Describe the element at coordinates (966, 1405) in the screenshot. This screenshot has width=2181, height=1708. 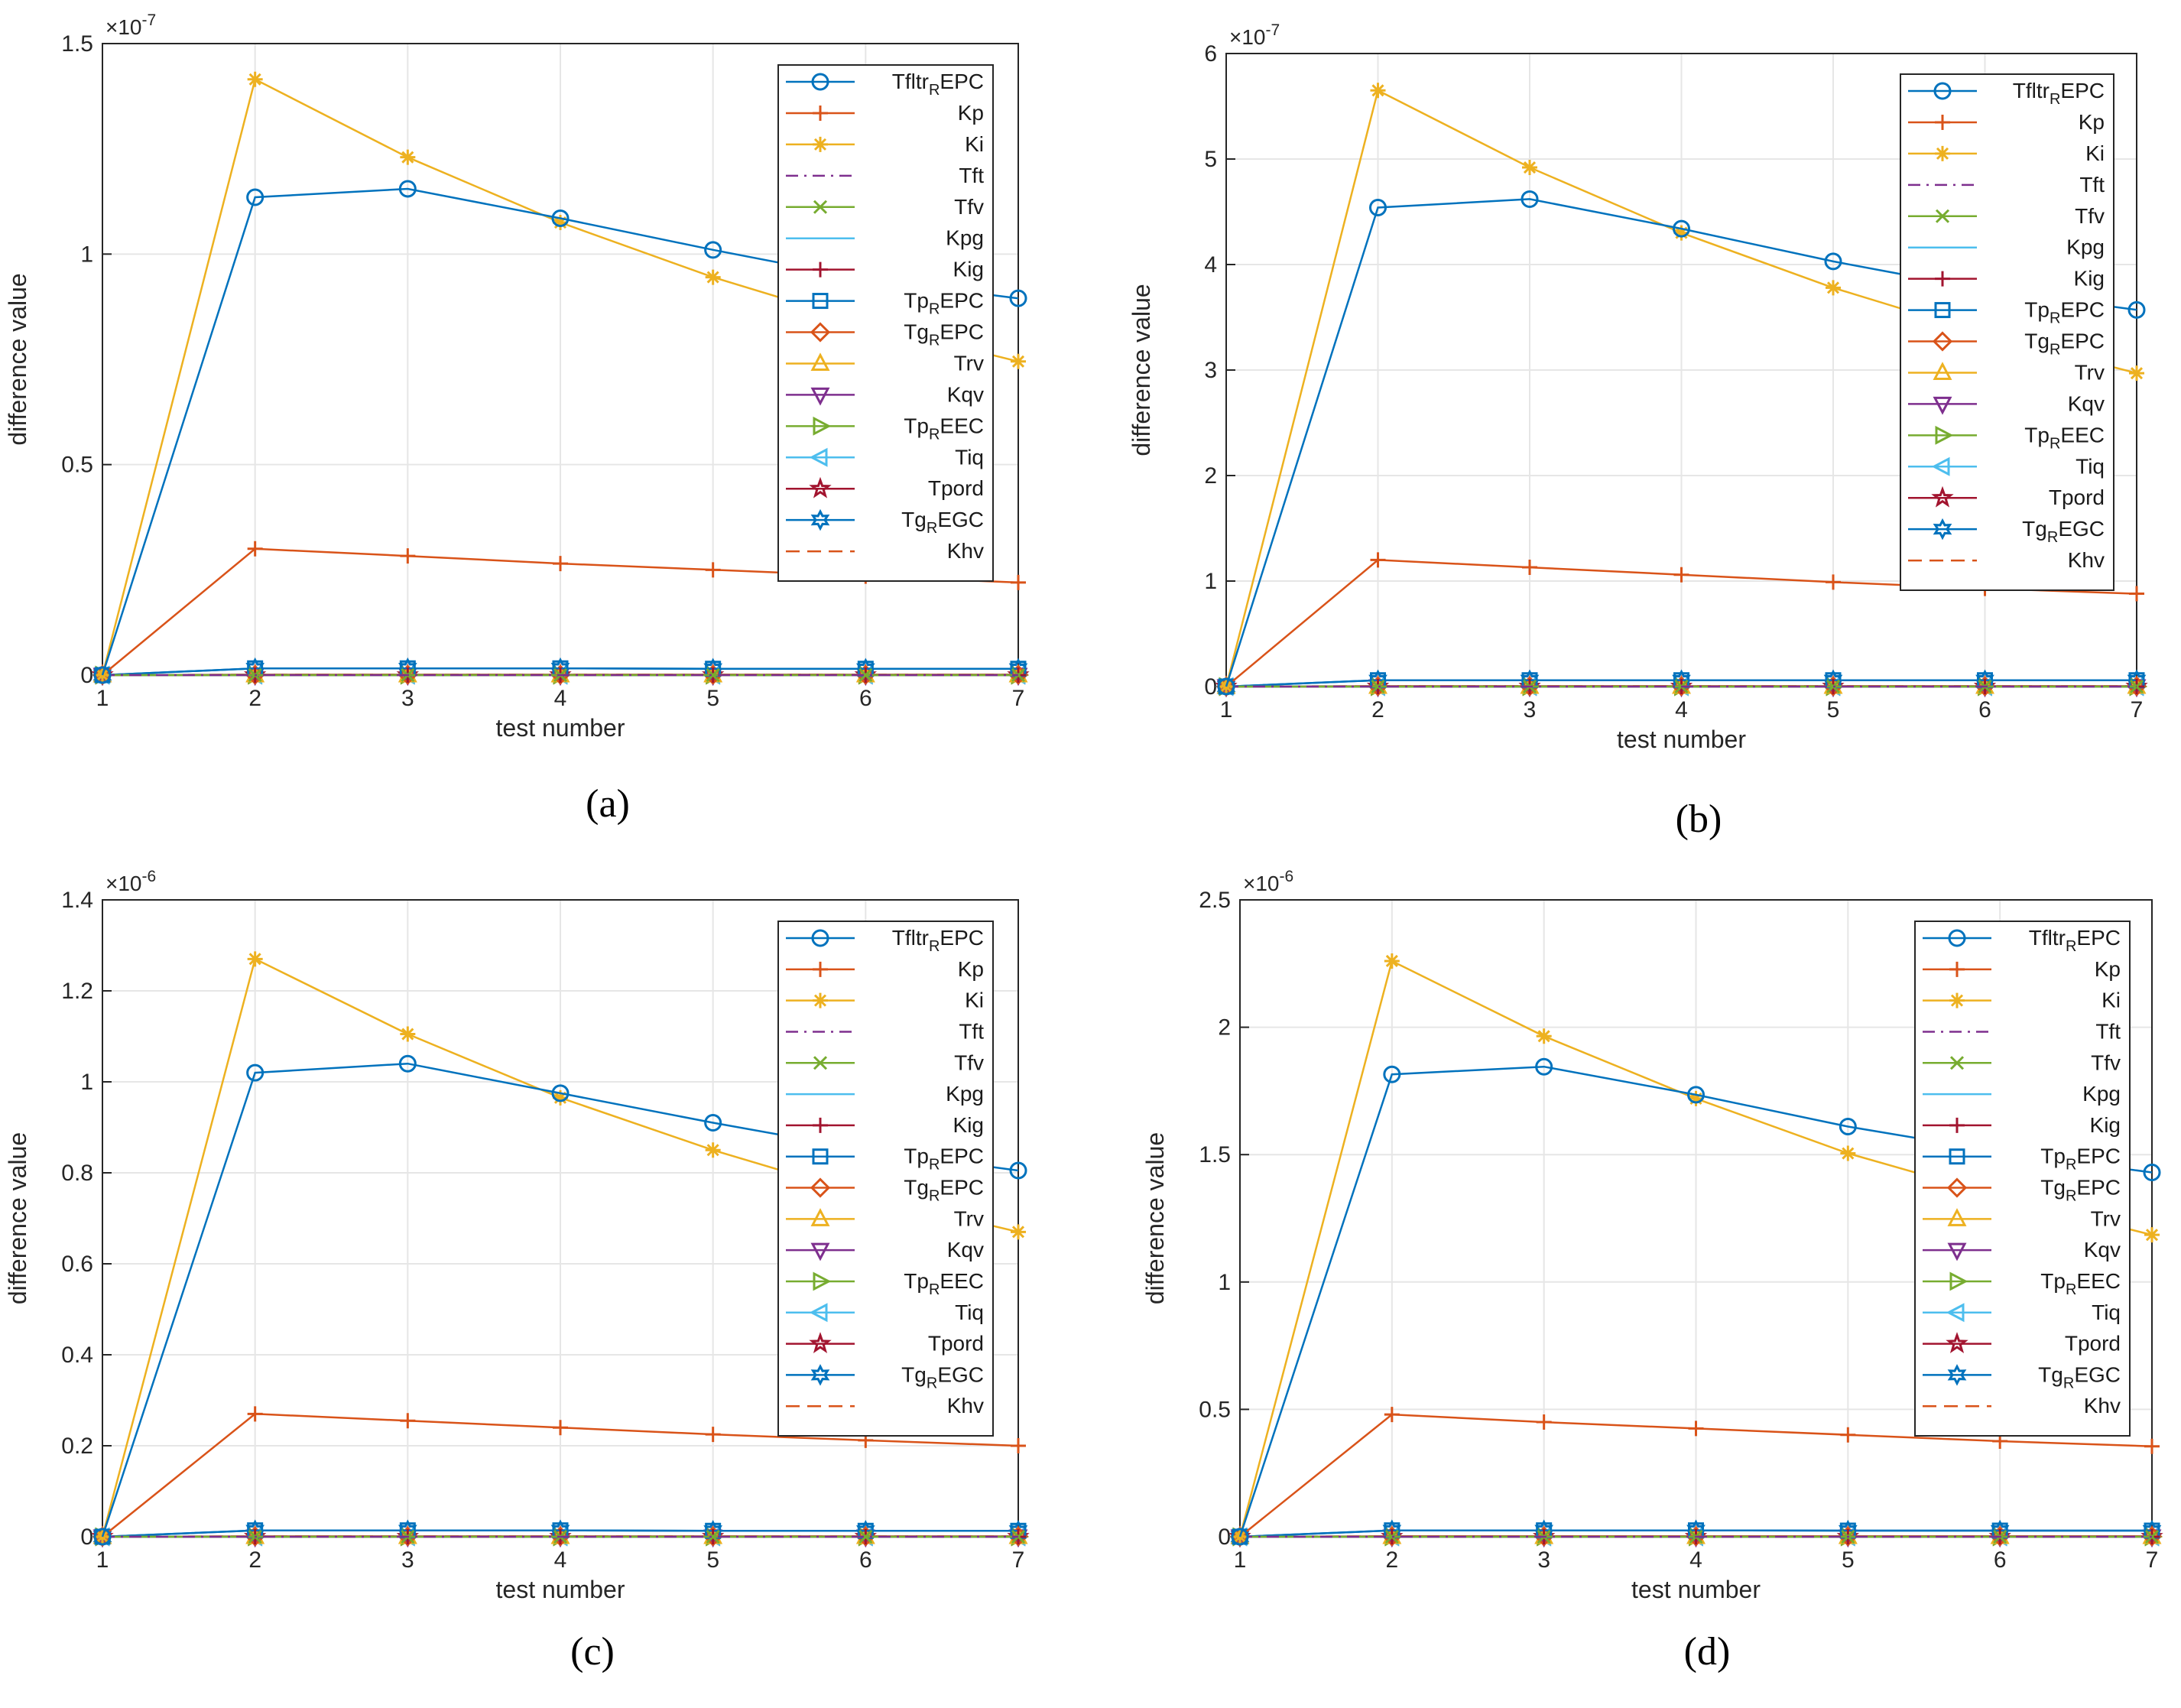
I see `legend-label: Khv` at that location.